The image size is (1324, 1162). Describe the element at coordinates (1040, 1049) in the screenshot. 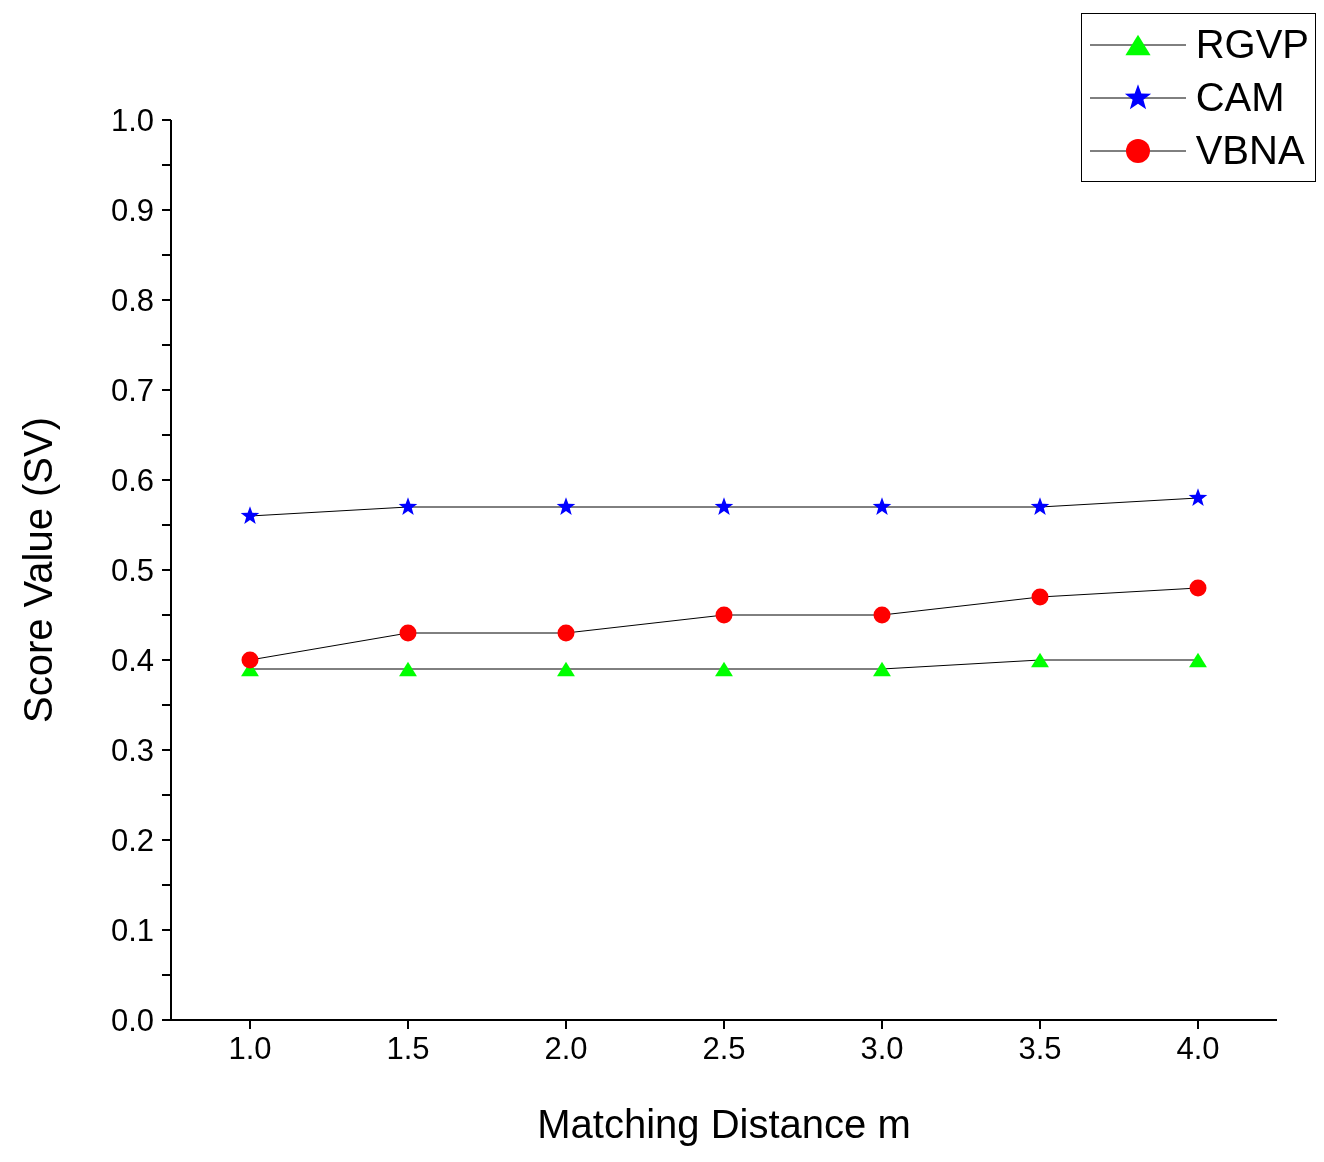

I see `x-tick-label: 3.5` at that location.